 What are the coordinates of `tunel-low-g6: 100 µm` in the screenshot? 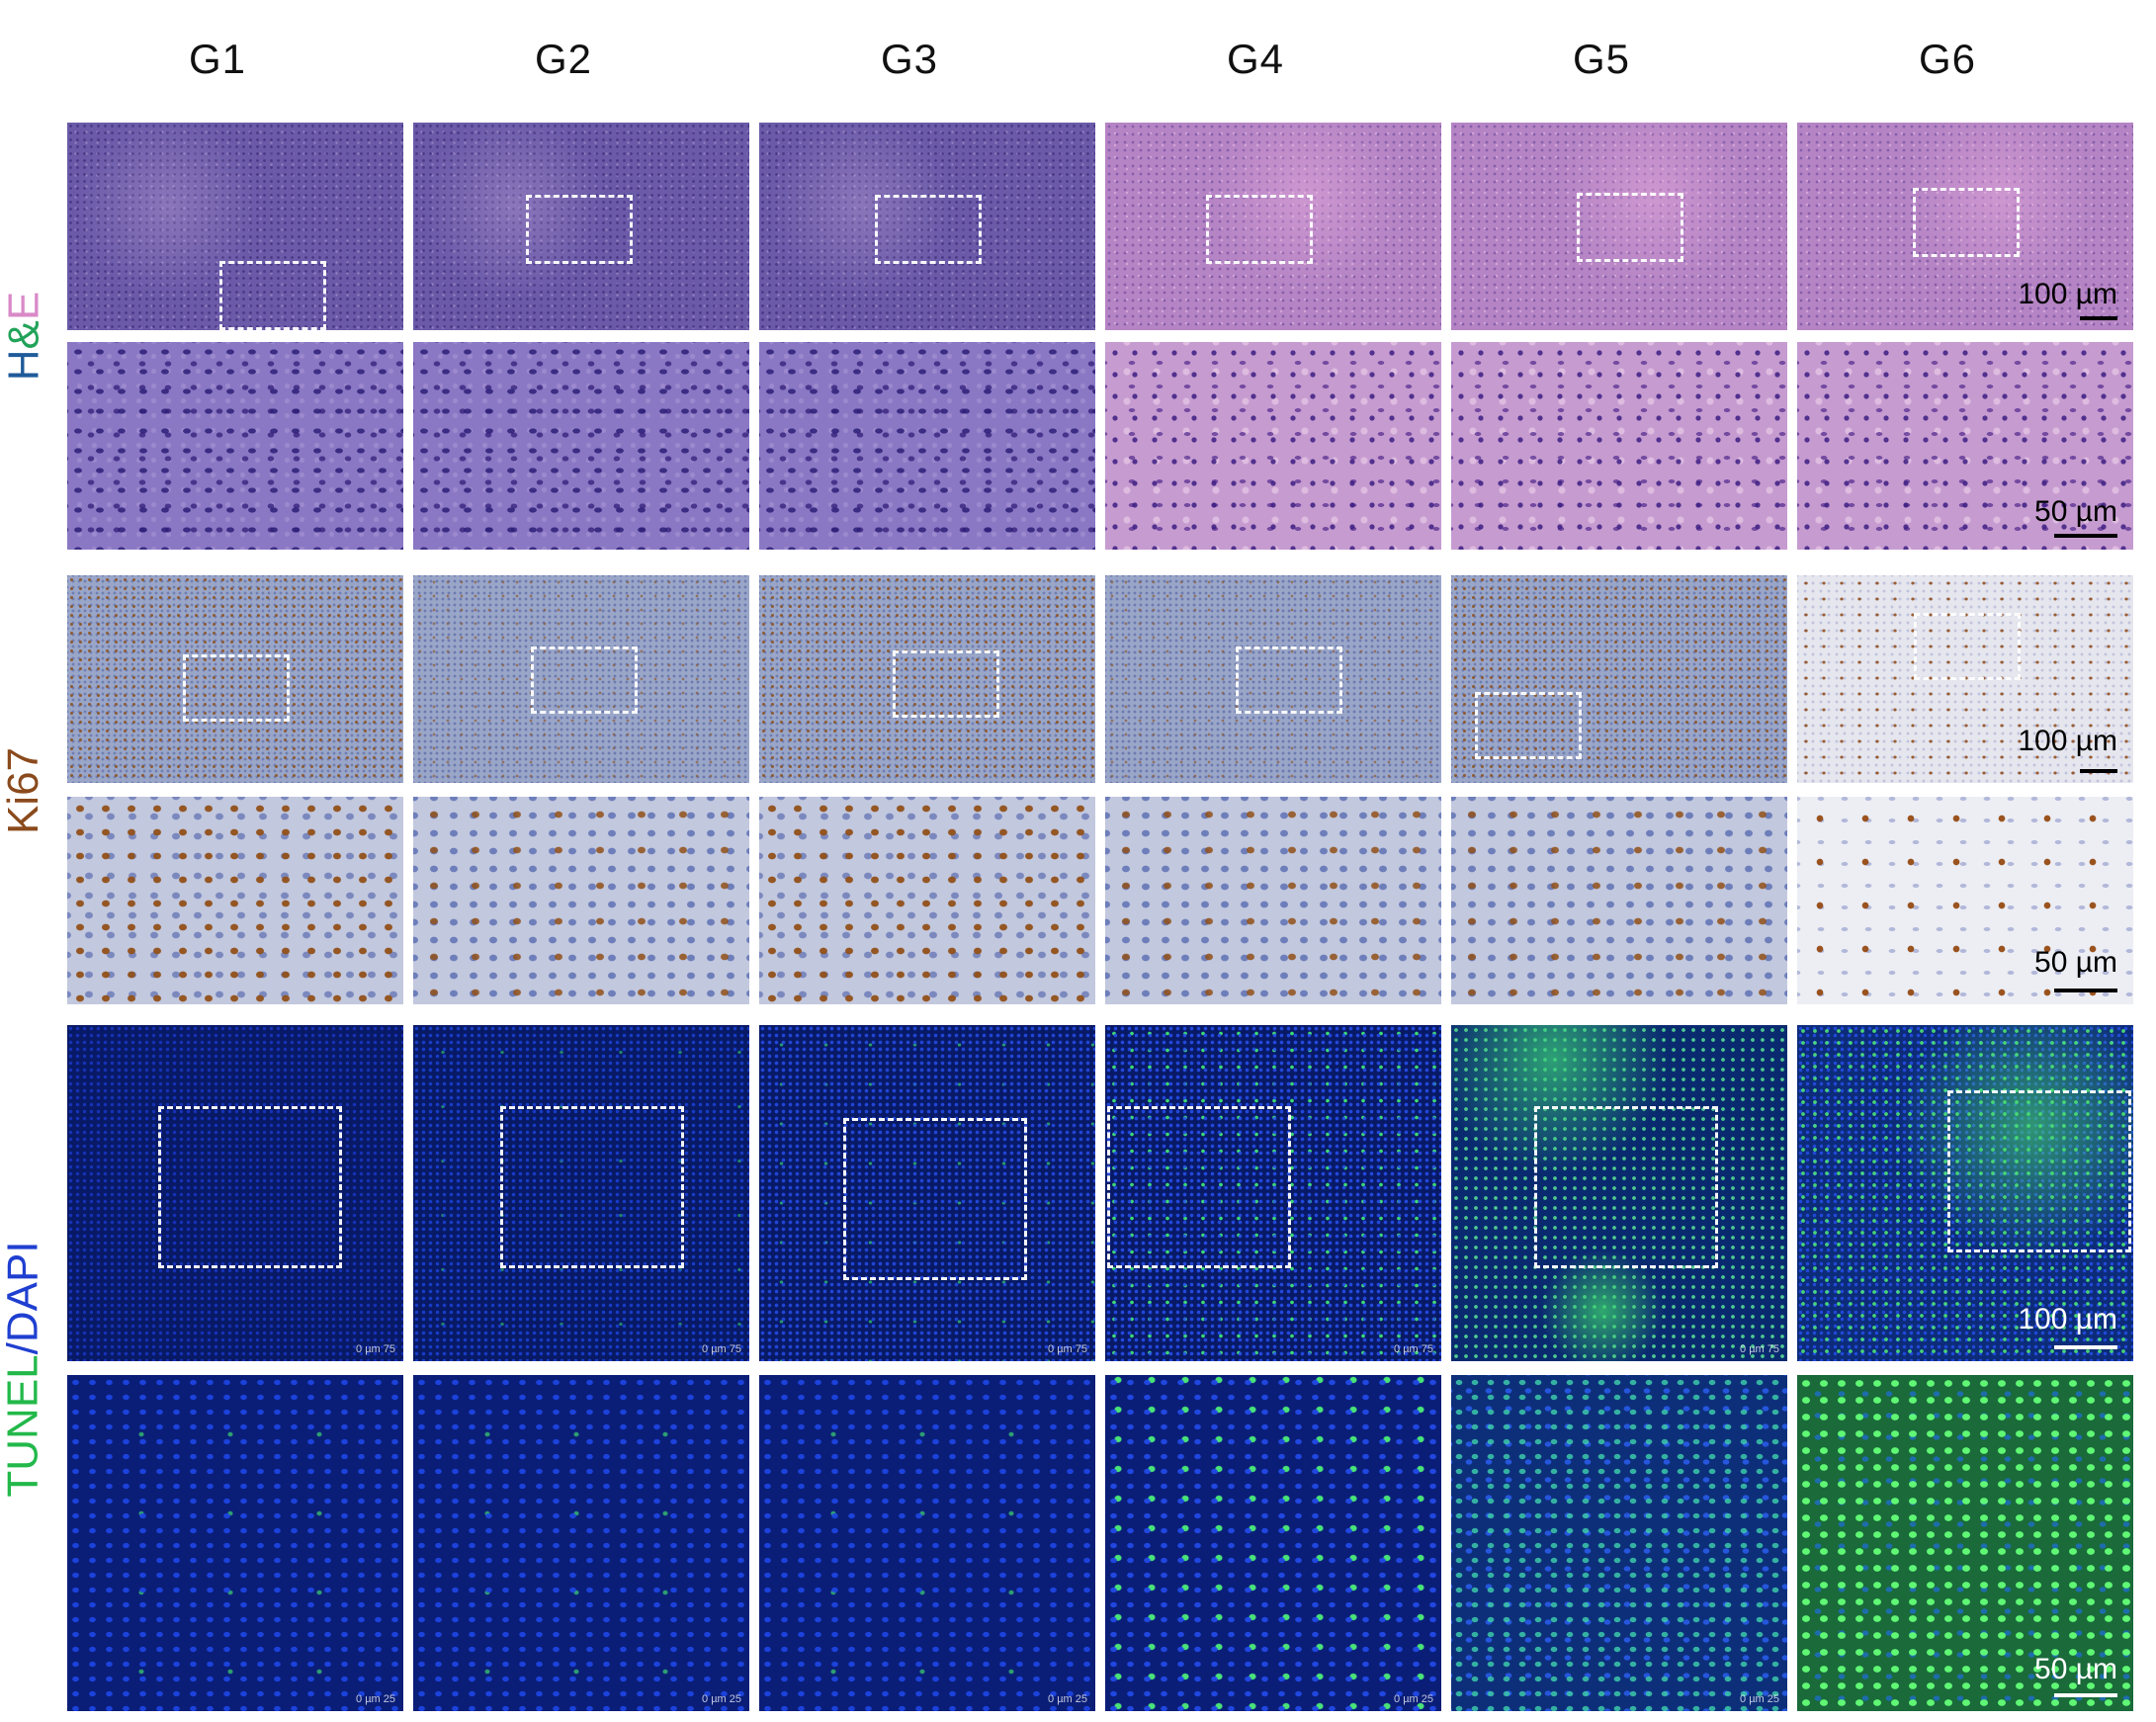 It's located at (1965, 1193).